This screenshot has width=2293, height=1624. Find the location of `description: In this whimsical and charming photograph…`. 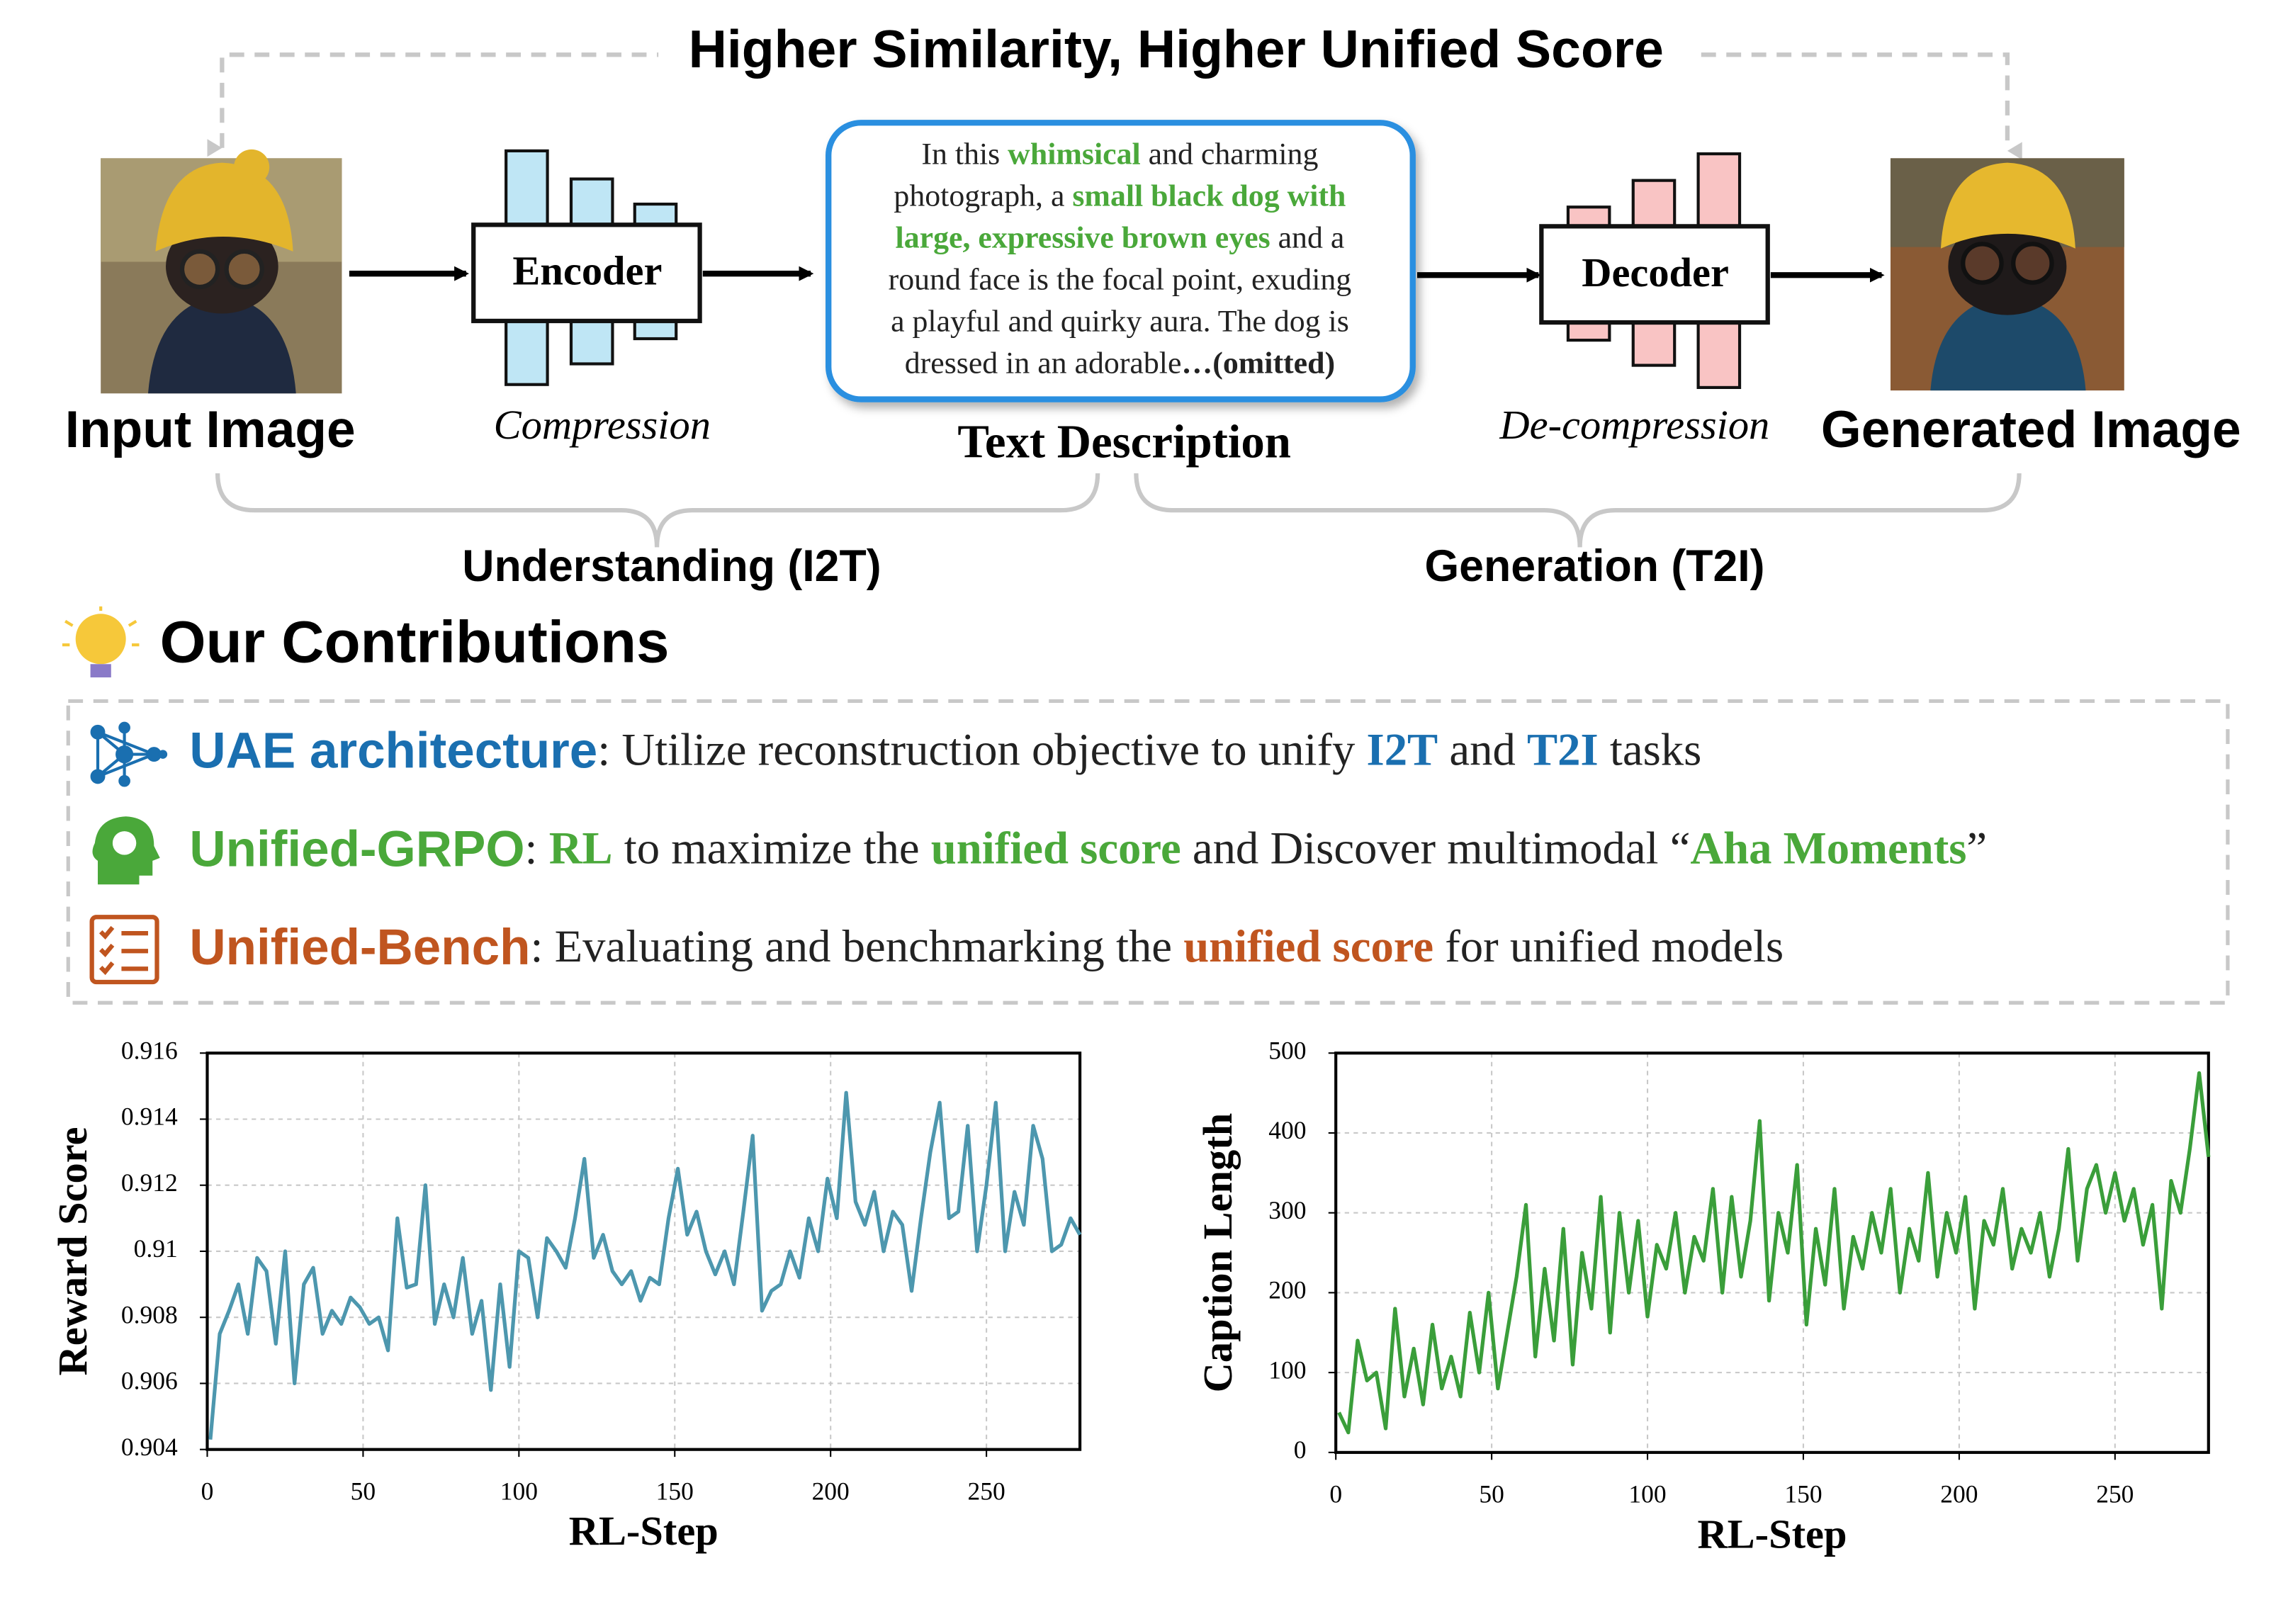

description: In this whimsical and charming photograph… is located at coordinates (1120, 258).